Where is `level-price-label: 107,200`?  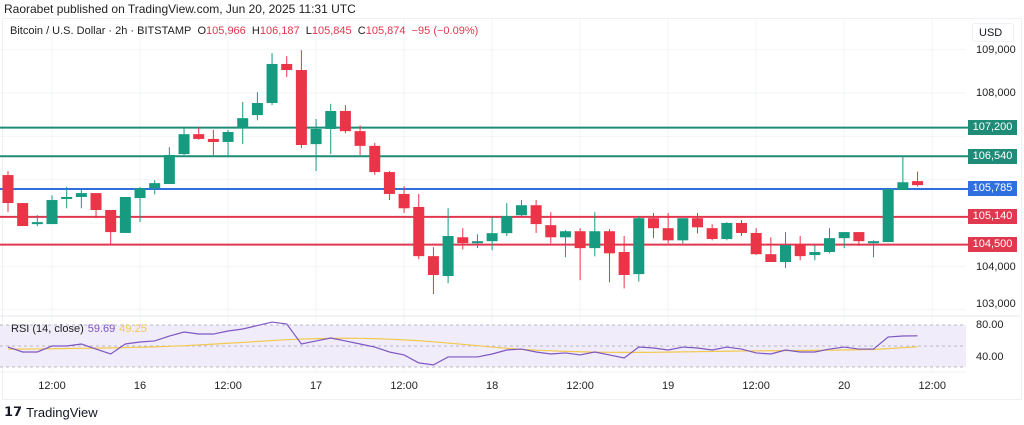
level-price-label: 107,200 is located at coordinates (992, 128).